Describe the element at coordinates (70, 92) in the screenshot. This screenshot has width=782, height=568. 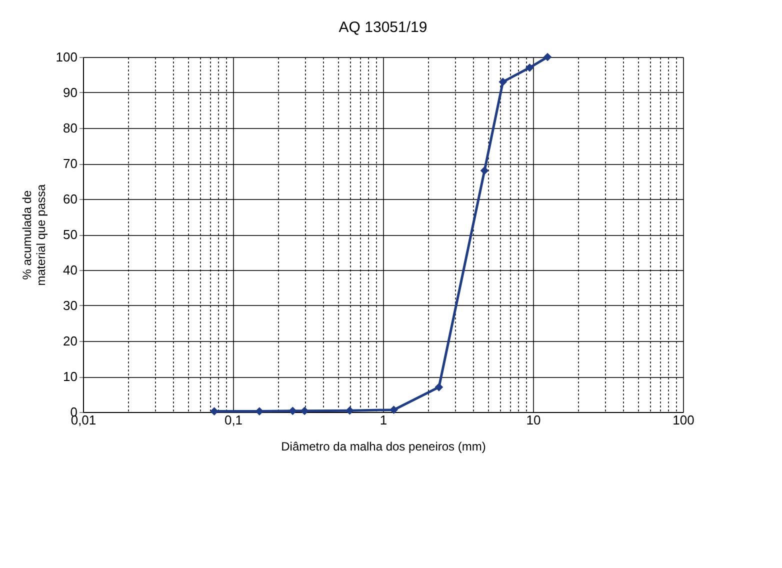
I see `y-tick-label: 90` at that location.